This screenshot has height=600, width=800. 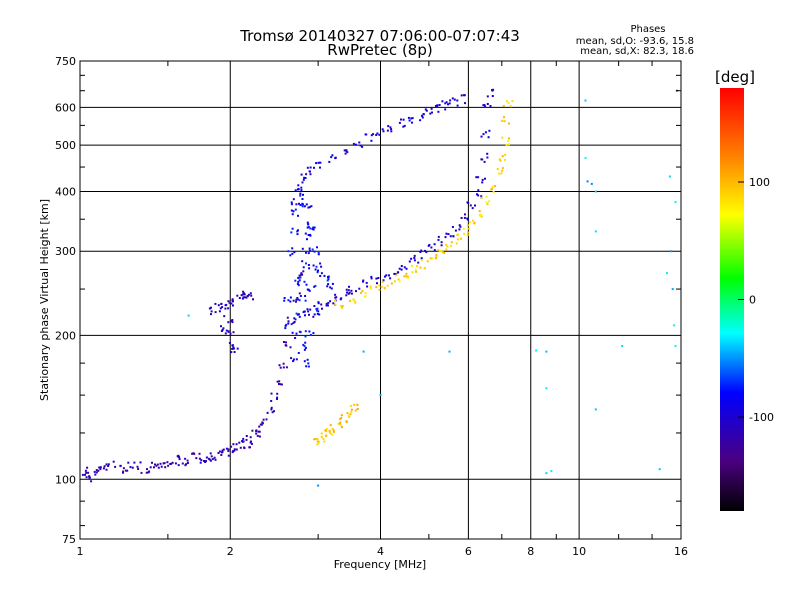 I want to click on x-tick-label: 8, so click(x=530, y=551).